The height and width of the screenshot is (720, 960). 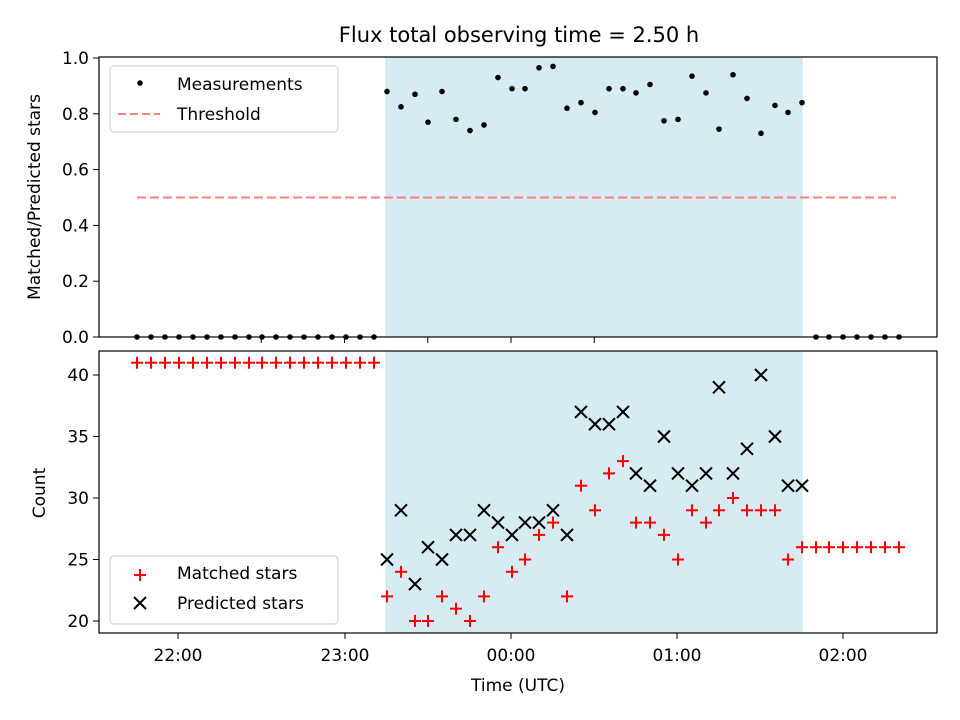 I want to click on bottom-y-tick-label: 40, so click(x=78, y=376).